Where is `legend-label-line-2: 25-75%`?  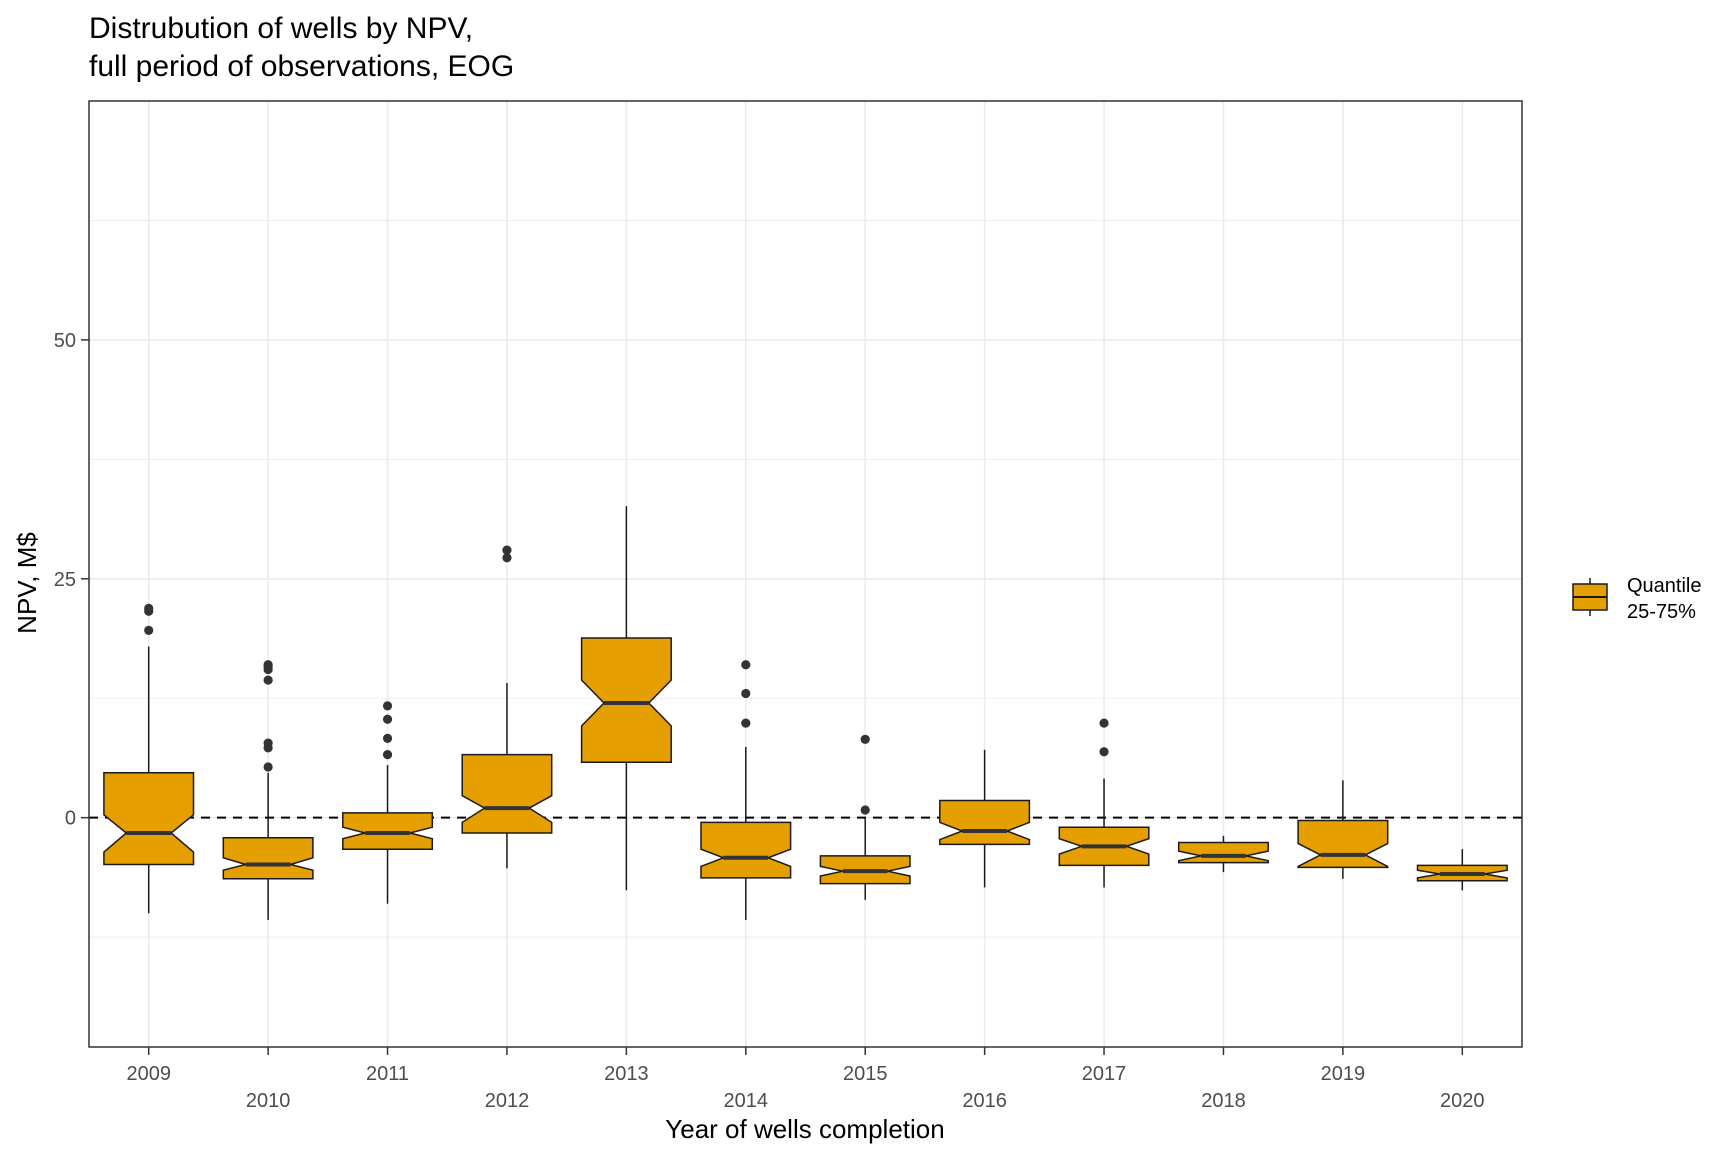 legend-label-line-2: 25-75% is located at coordinates (1661, 612).